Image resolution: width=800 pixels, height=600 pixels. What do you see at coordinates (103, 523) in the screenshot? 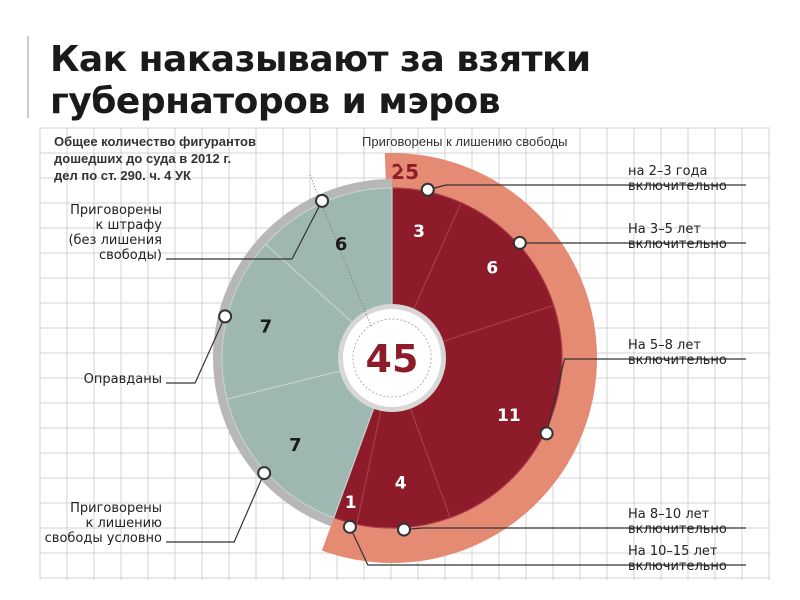
I see `slice-label-5: Приговорены к лишению свободы условно` at bounding box center [103, 523].